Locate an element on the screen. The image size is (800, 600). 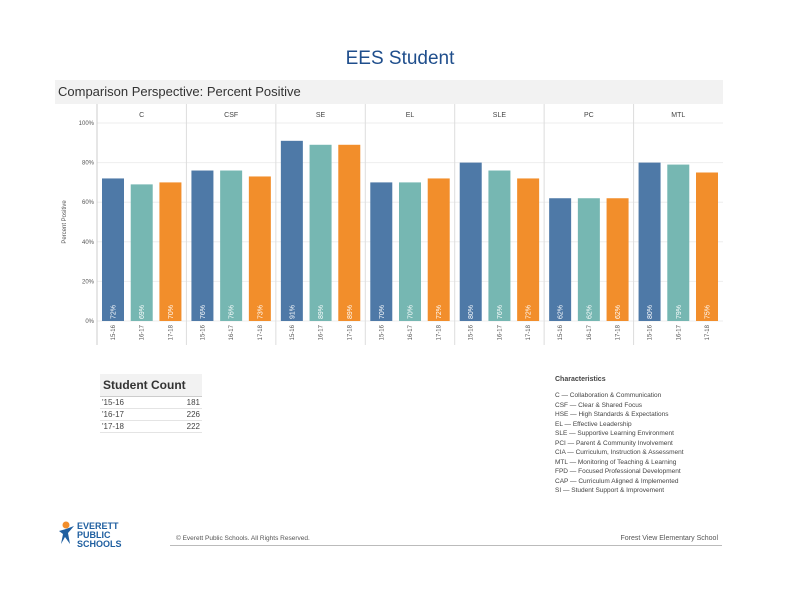
student-count-title: Student Count is located at coordinates (151, 385).